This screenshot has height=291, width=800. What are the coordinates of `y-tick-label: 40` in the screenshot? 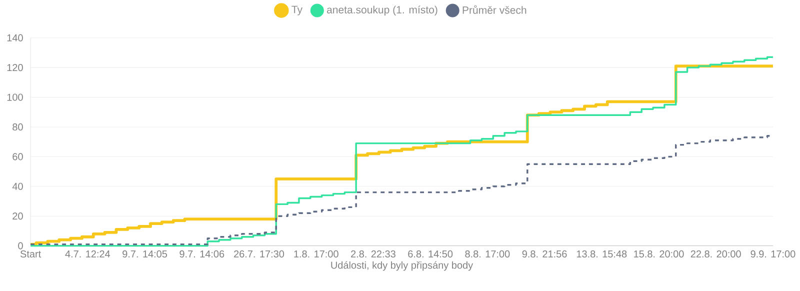 It's located at (17, 186).